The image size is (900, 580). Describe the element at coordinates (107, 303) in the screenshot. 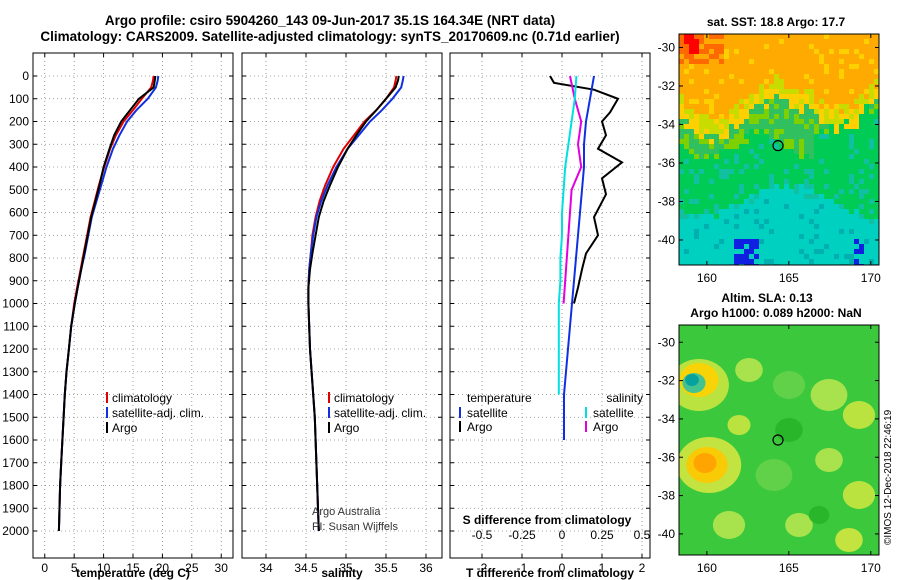

I see `temp-series-argo` at that location.